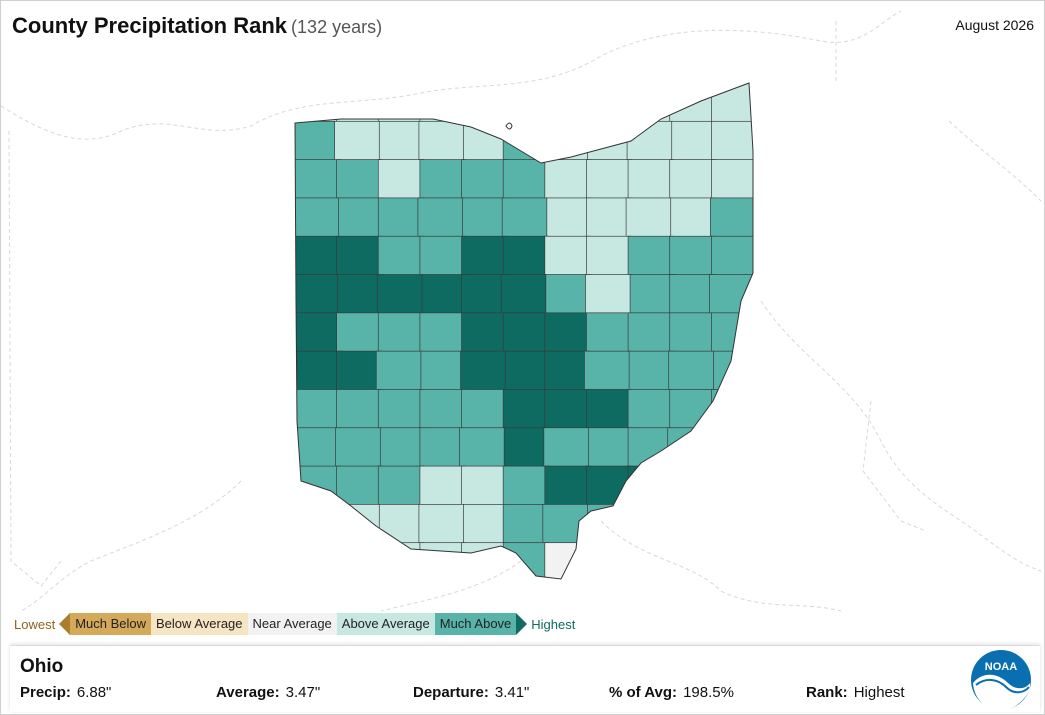 The width and height of the screenshot is (1045, 715). I want to click on legend-much-below: Much Below, so click(111, 624).